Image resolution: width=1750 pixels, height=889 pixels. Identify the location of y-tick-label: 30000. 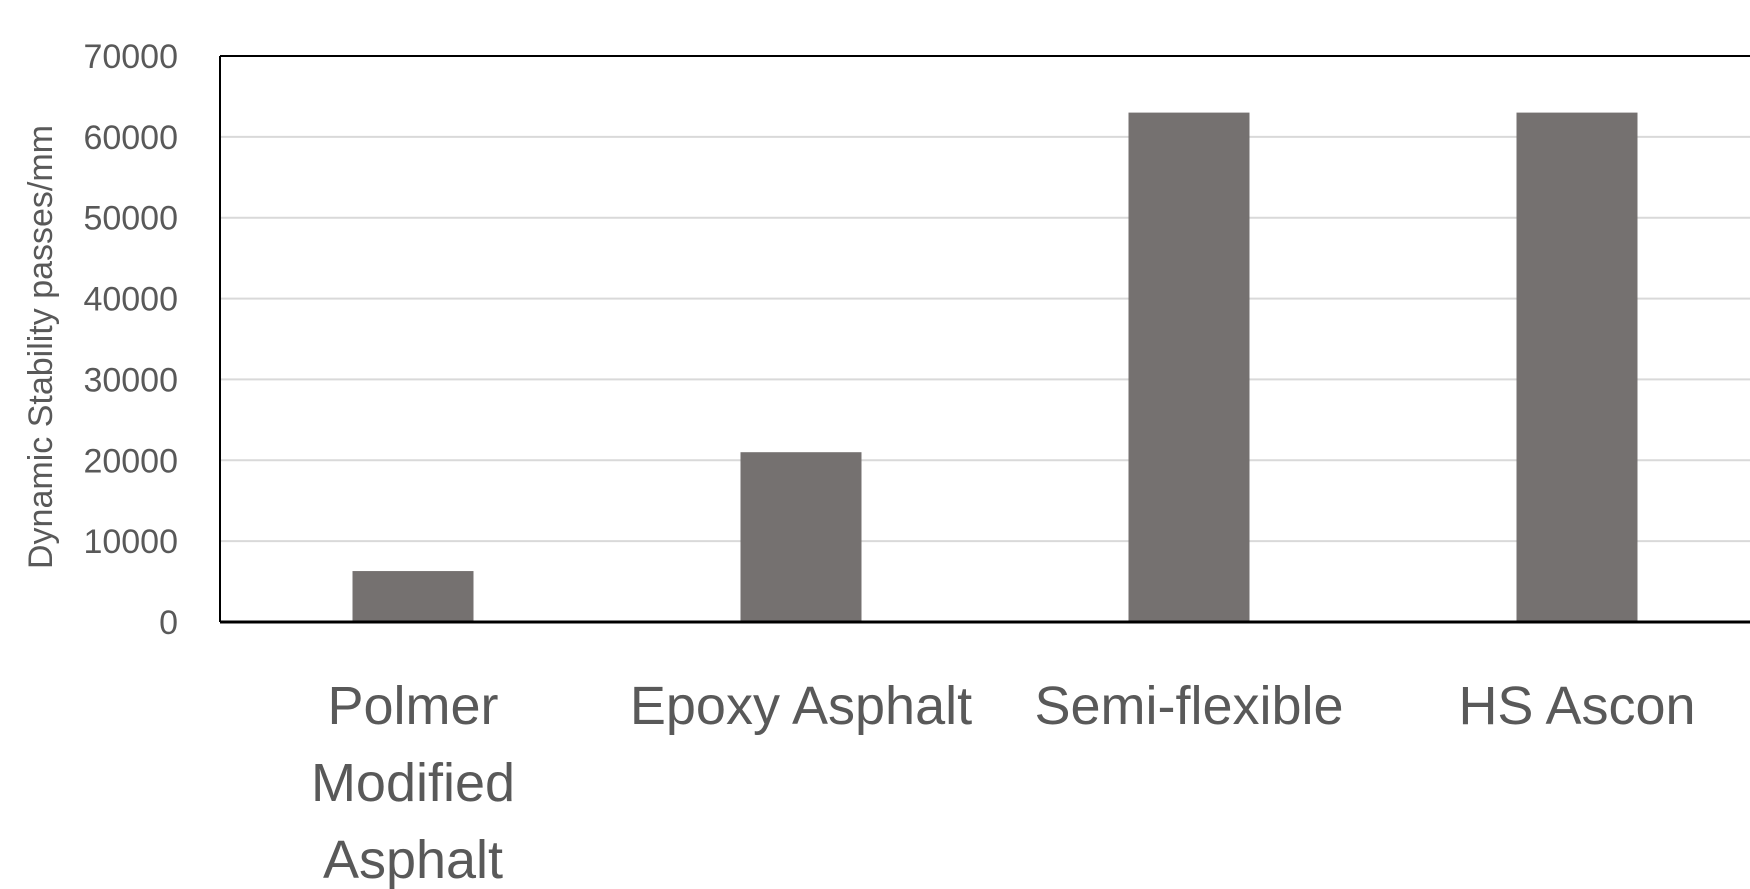
(130, 380).